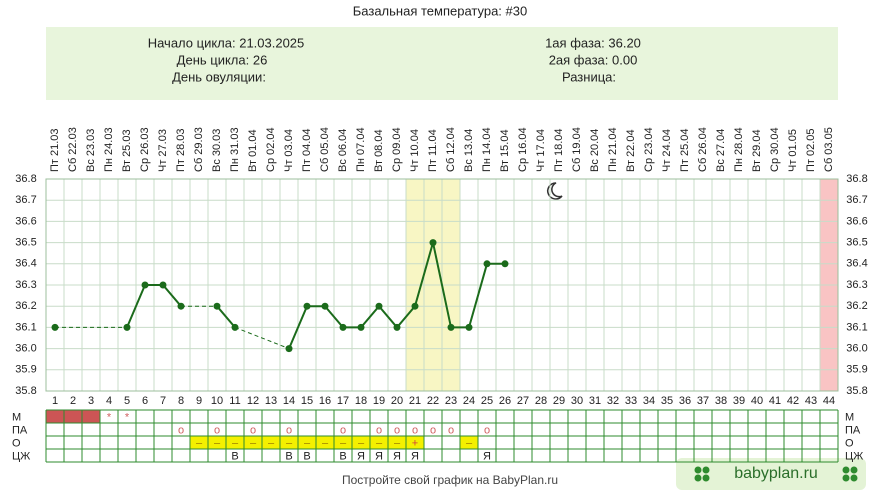 The image size is (880, 494). What do you see at coordinates (109, 401) in the screenshot?
I see `day-number: 4` at bounding box center [109, 401].